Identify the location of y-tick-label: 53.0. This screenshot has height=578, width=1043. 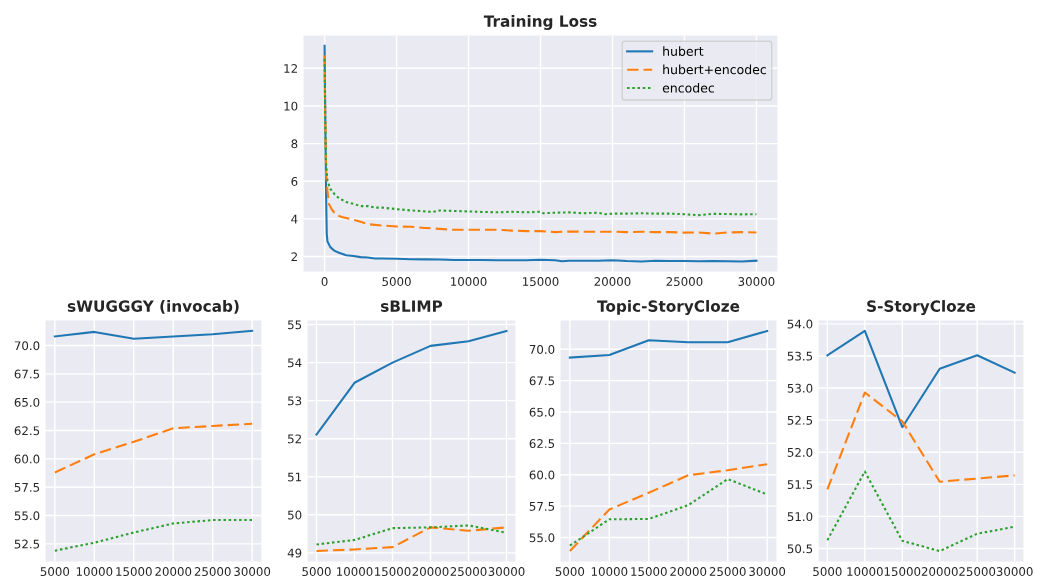
(800, 388).